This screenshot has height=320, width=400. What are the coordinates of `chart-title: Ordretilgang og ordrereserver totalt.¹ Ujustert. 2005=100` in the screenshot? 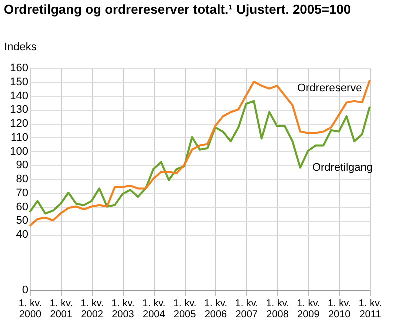 It's located at (178, 9).